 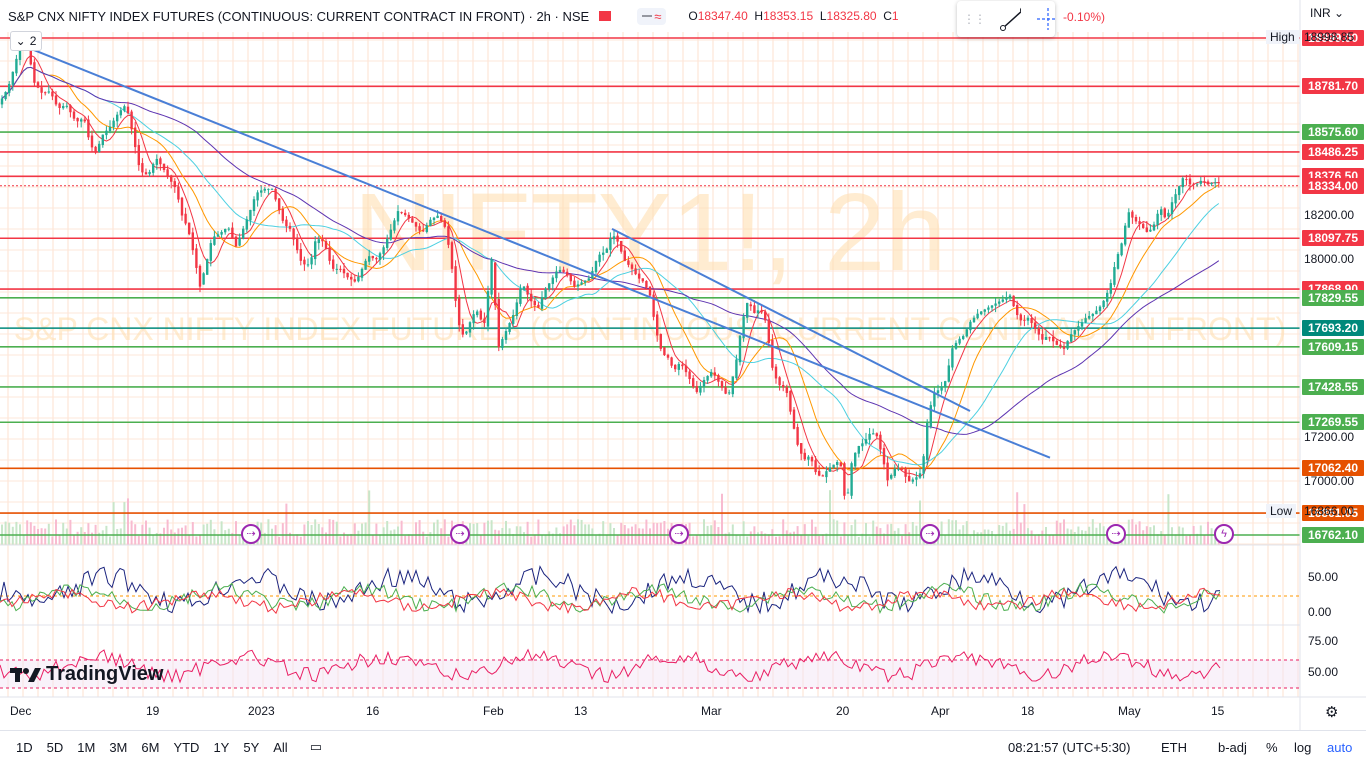 I want to click on drag-handle-icon: ⋮⋮, so click(x=974, y=19).